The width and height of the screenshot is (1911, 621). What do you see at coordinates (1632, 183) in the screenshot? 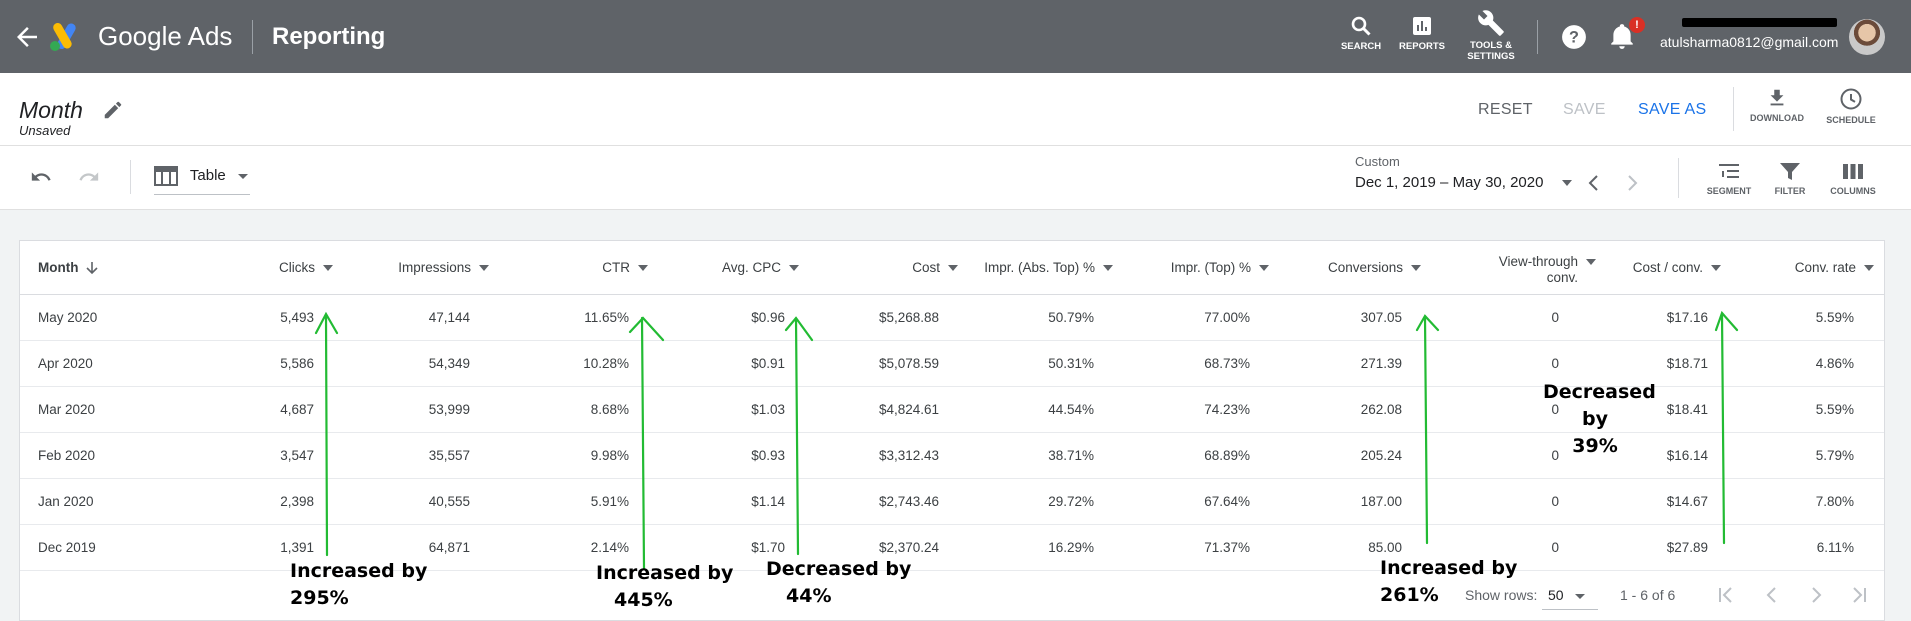
I see `next-period-icon` at bounding box center [1632, 183].